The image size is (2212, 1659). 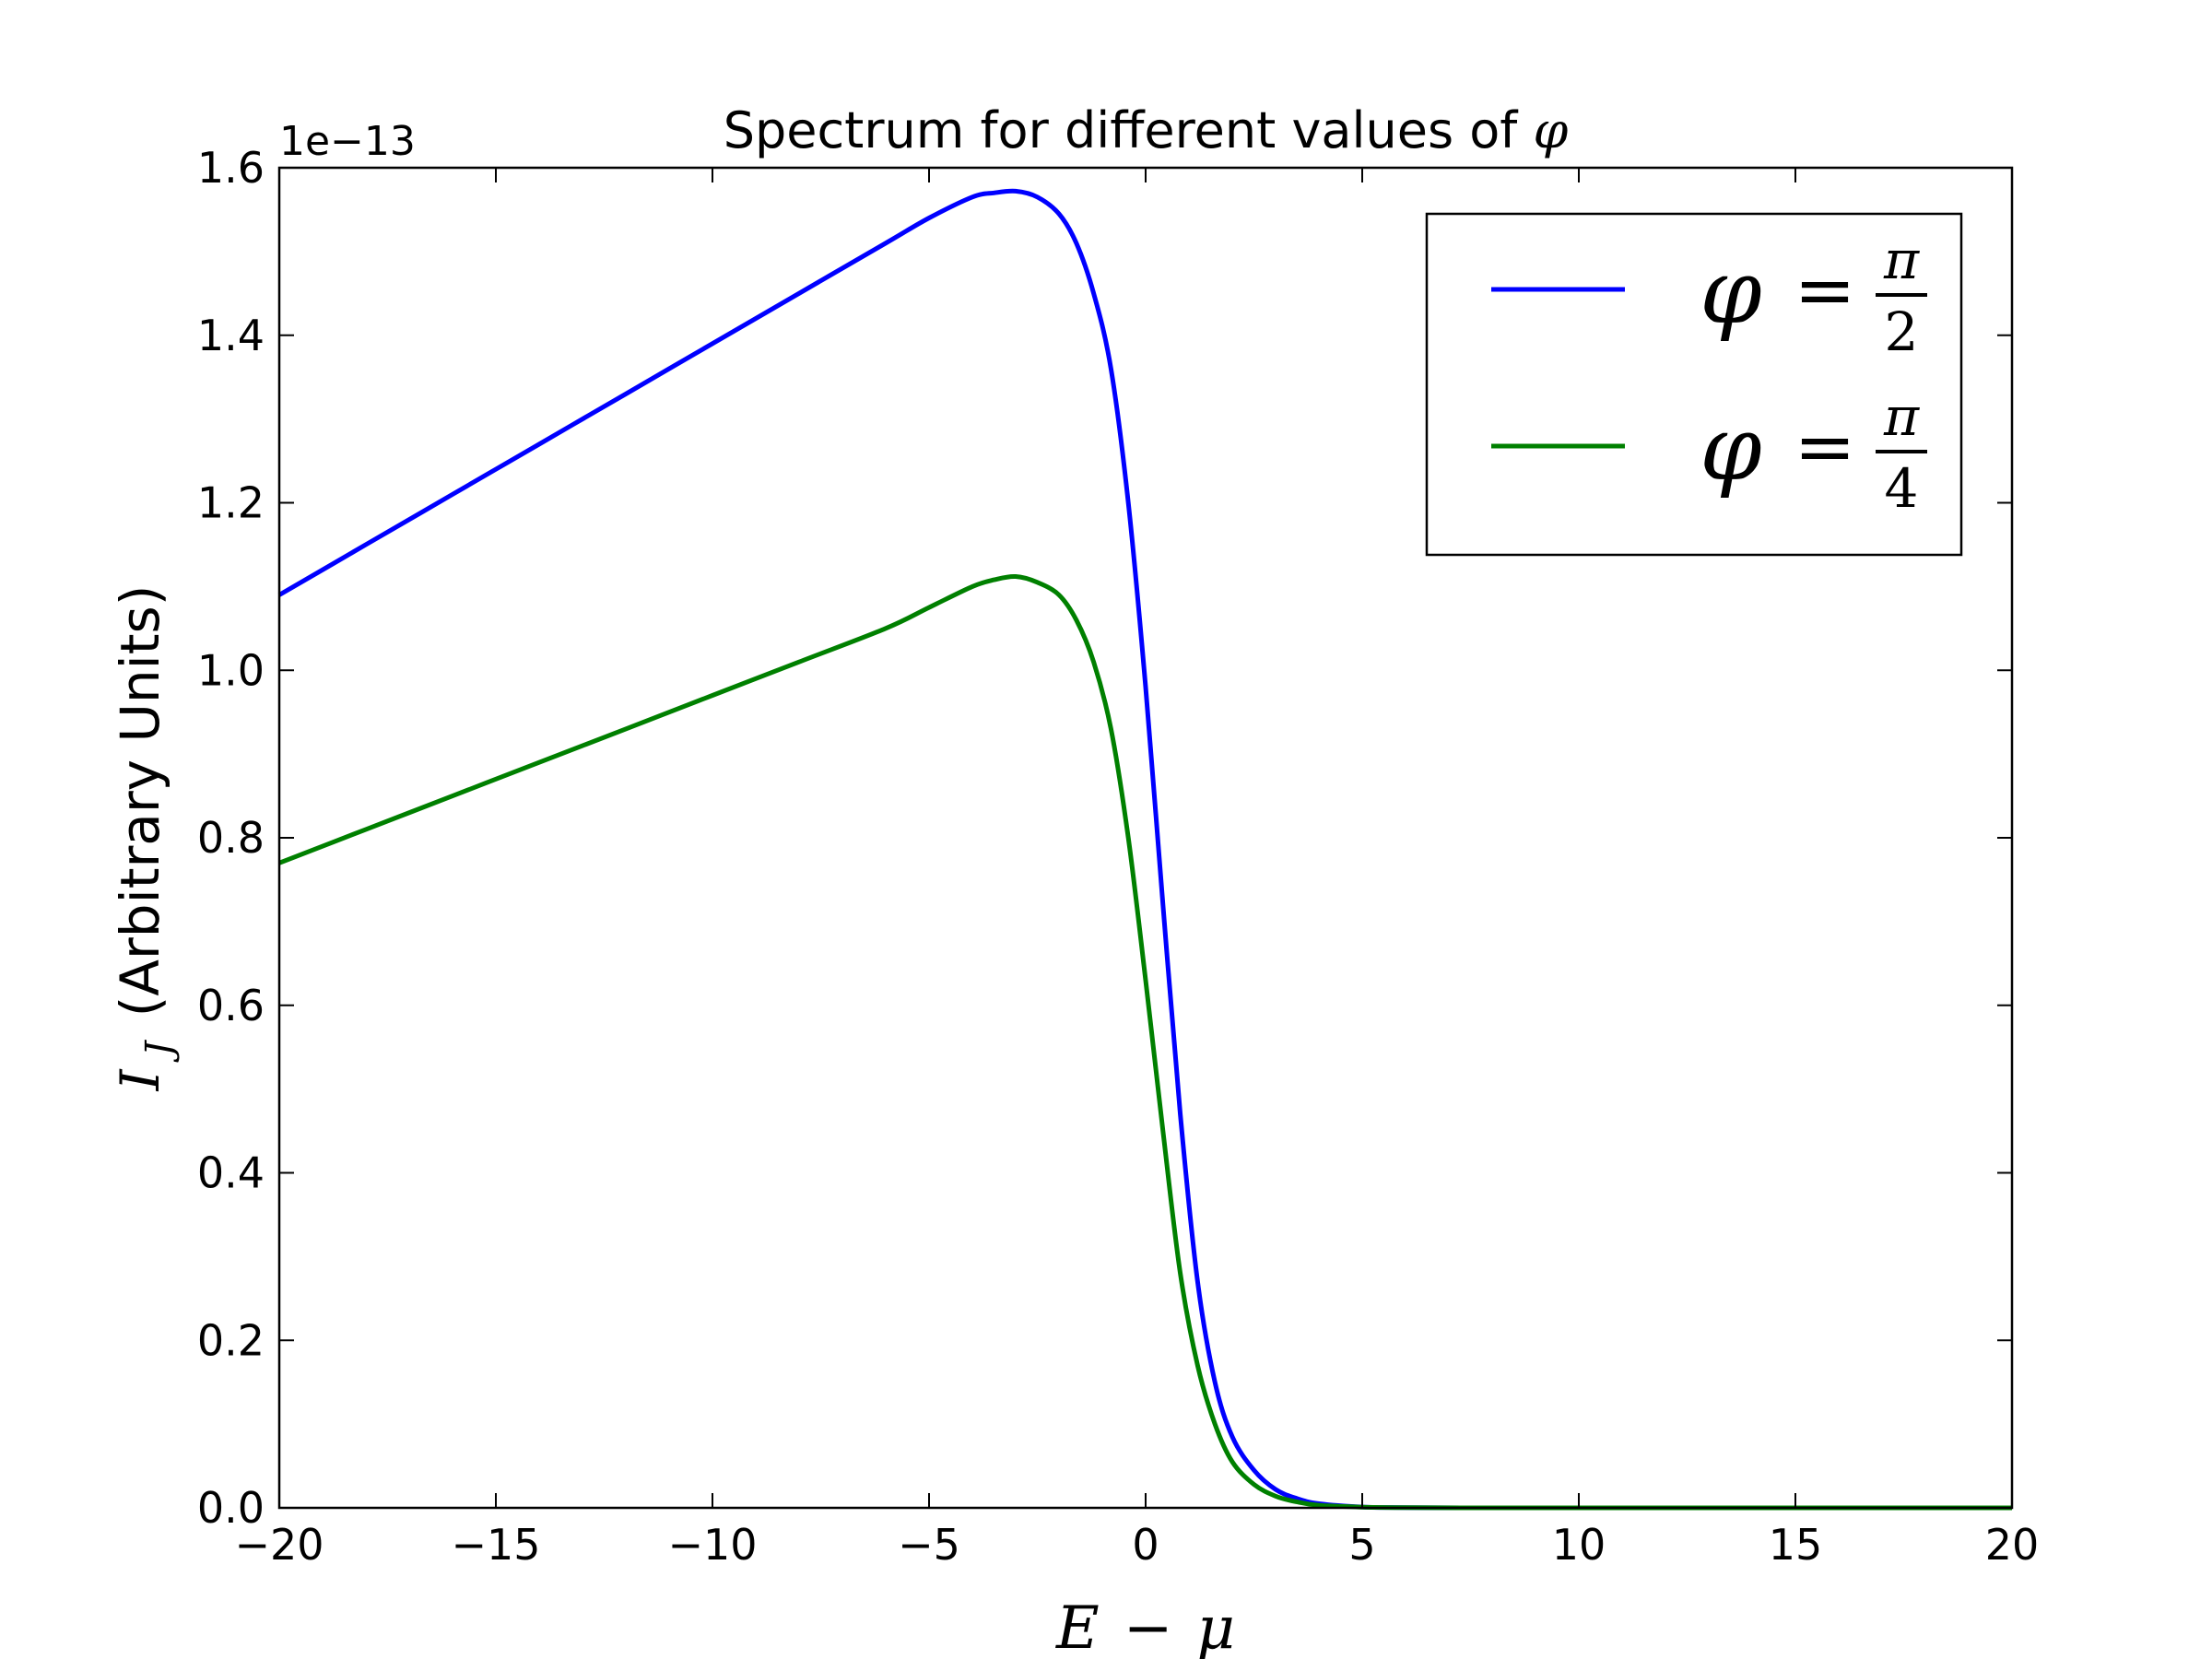 I want to click on y-tick-label: 1.0, so click(x=231, y=670).